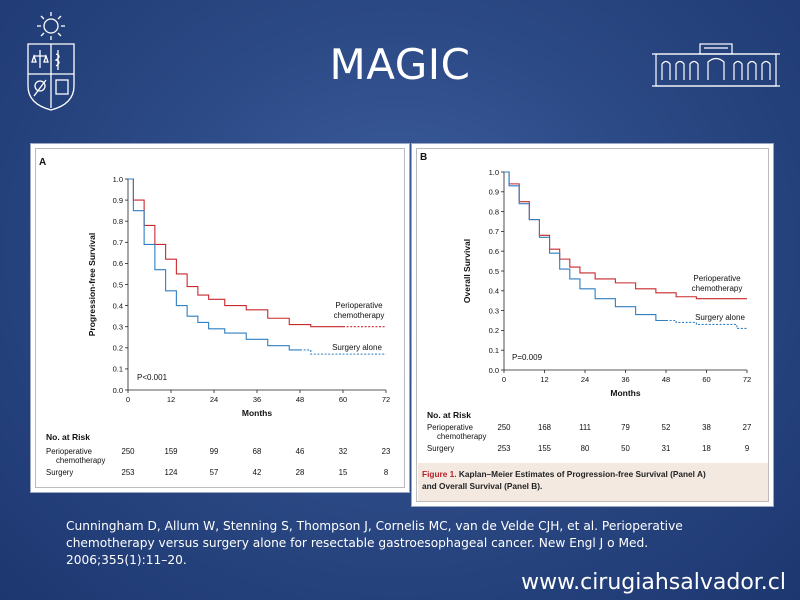 The image size is (800, 600). I want to click on building-facade-icon, so click(716, 65).